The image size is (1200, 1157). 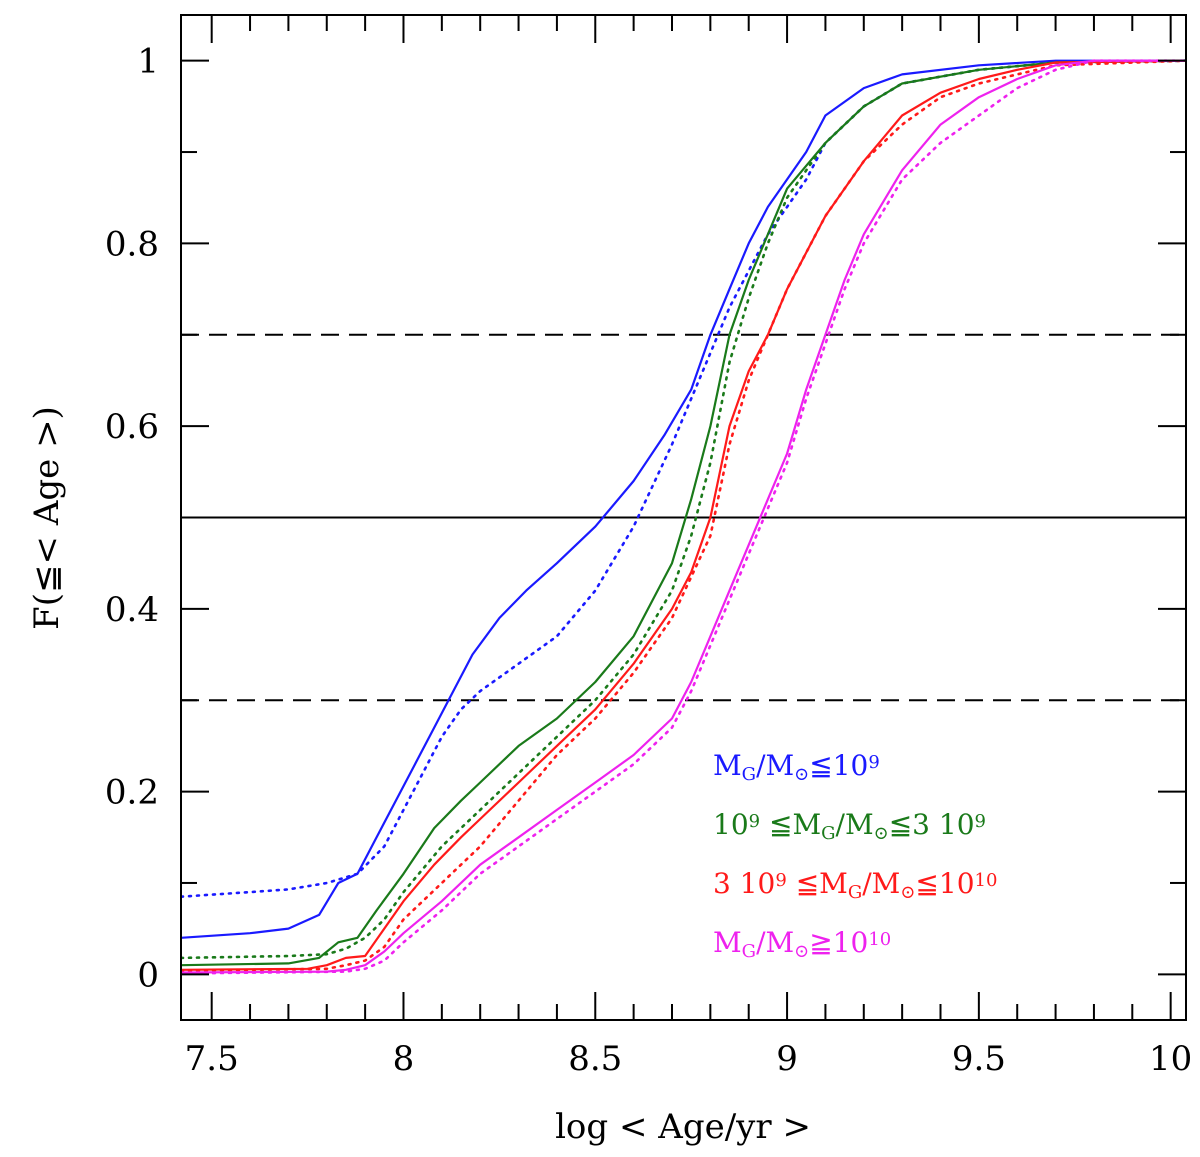 I want to click on x-tick-label: 7.5, so click(x=212, y=1059).